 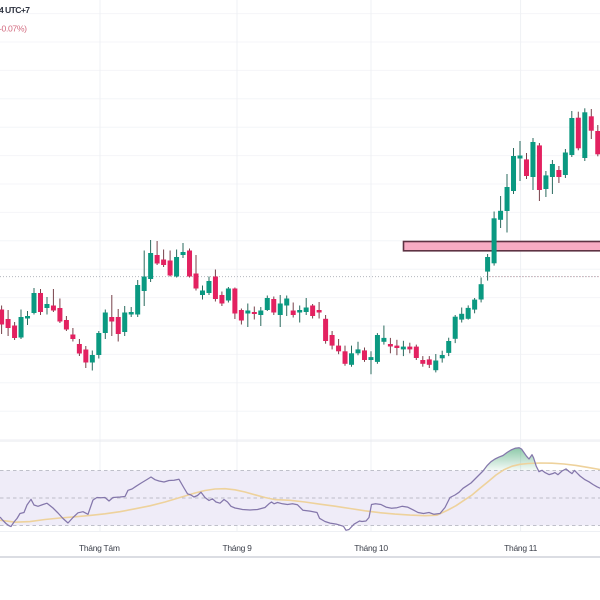 What do you see at coordinates (13, 29) in the screenshot?
I see `svg-text: -0.07%)` at bounding box center [13, 29].